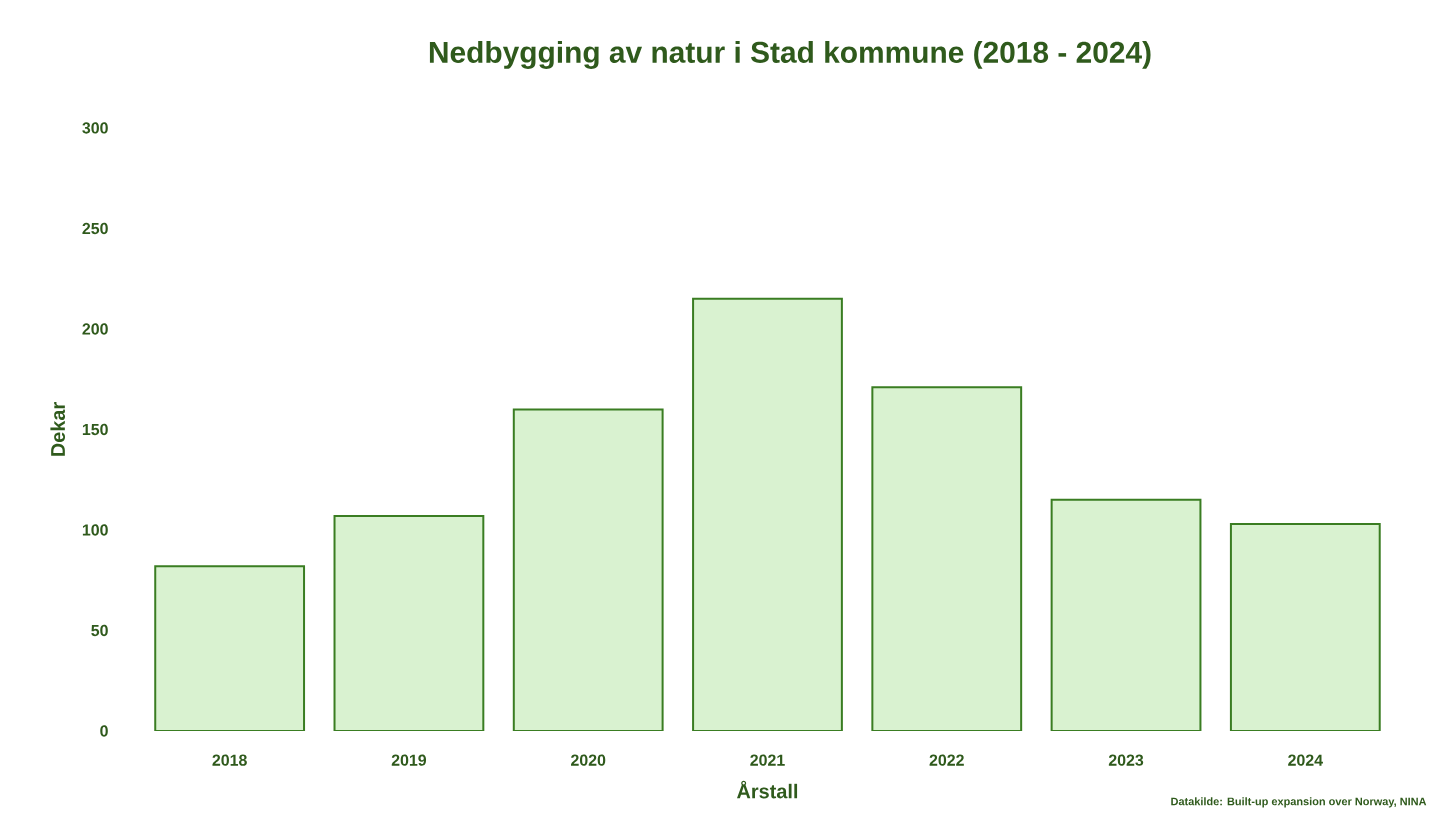 Image resolution: width=1441 pixels, height=823 pixels. I want to click on x-tick-label: 2021, so click(767, 760).